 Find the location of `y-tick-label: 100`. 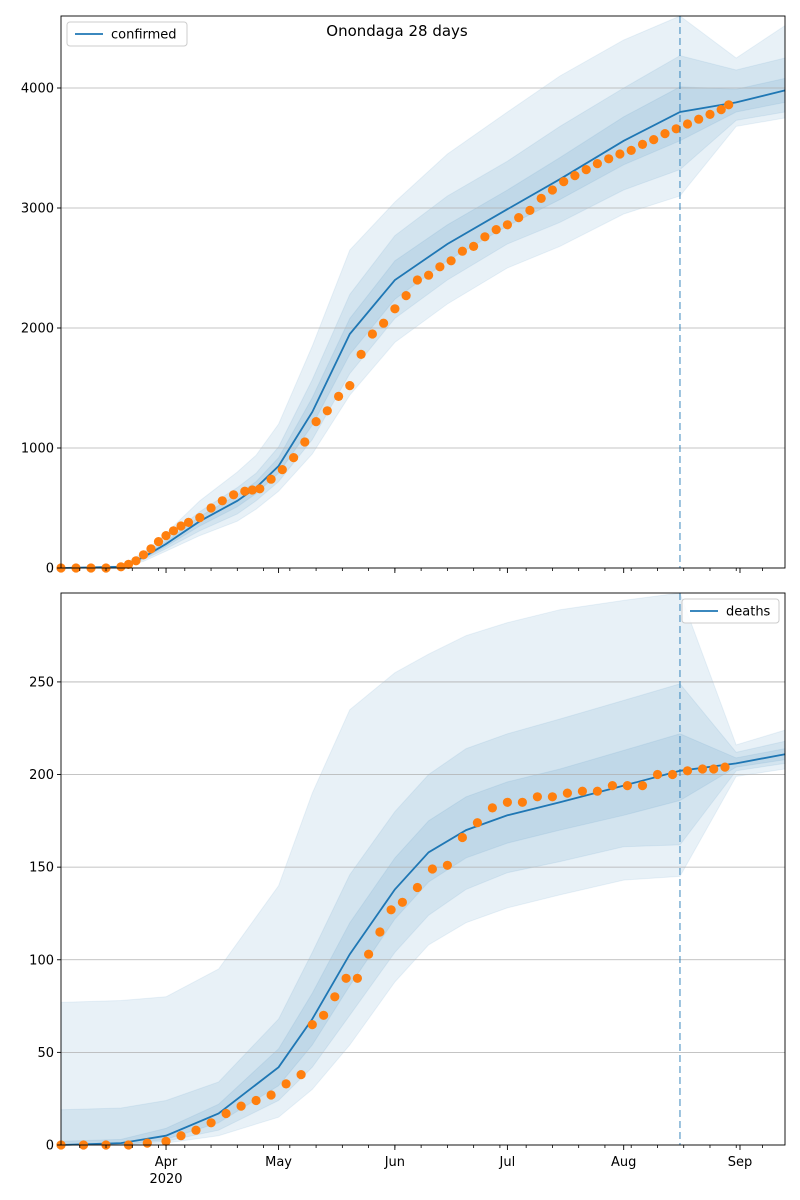

y-tick-label: 100 is located at coordinates (41, 960).